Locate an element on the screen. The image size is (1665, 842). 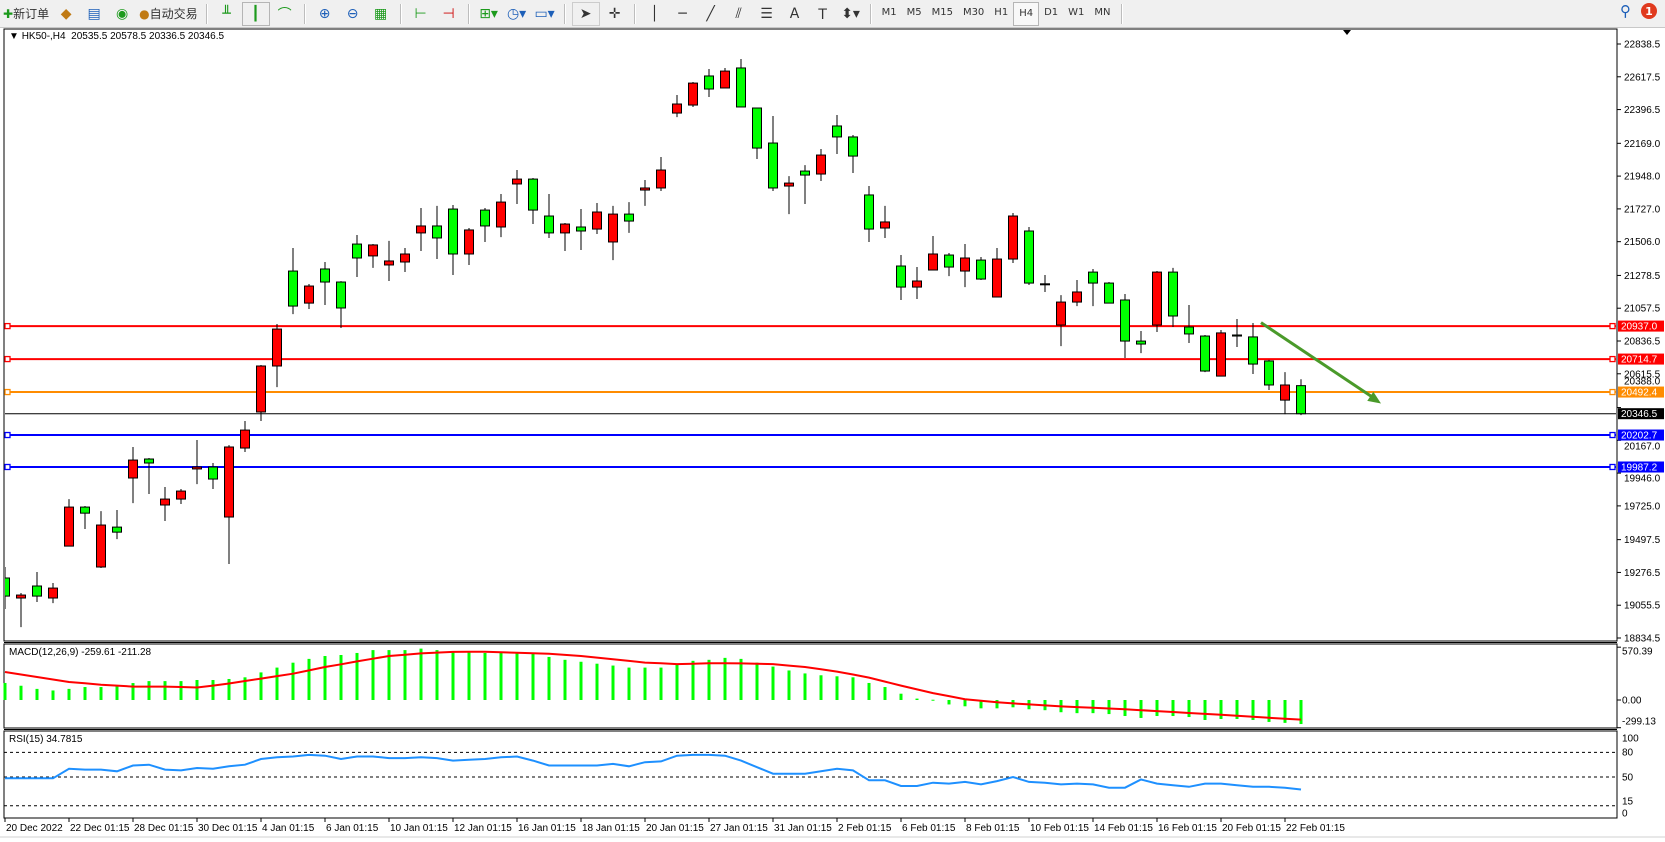
candlestick-chart-icon: ┃ is located at coordinates (255, 13).